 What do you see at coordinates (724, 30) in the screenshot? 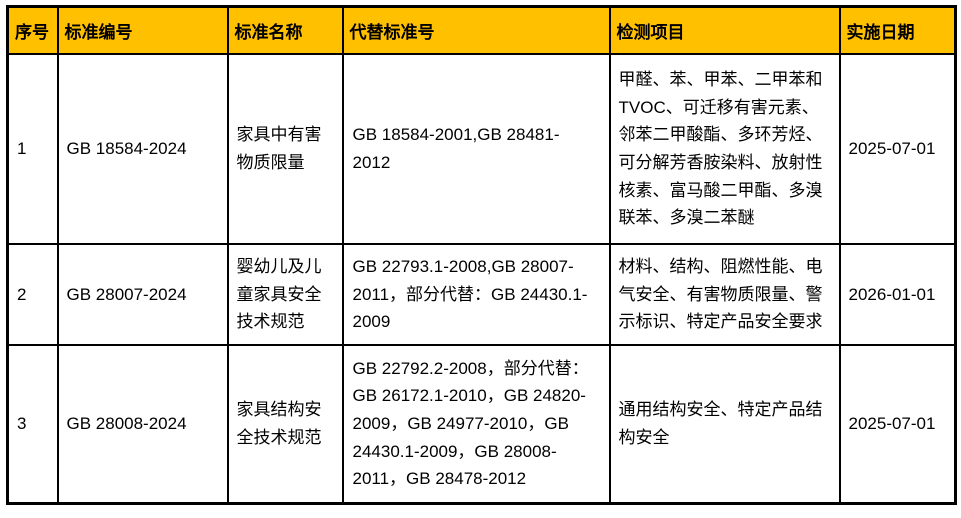
I see `header-test-items: 检测项目` at bounding box center [724, 30].